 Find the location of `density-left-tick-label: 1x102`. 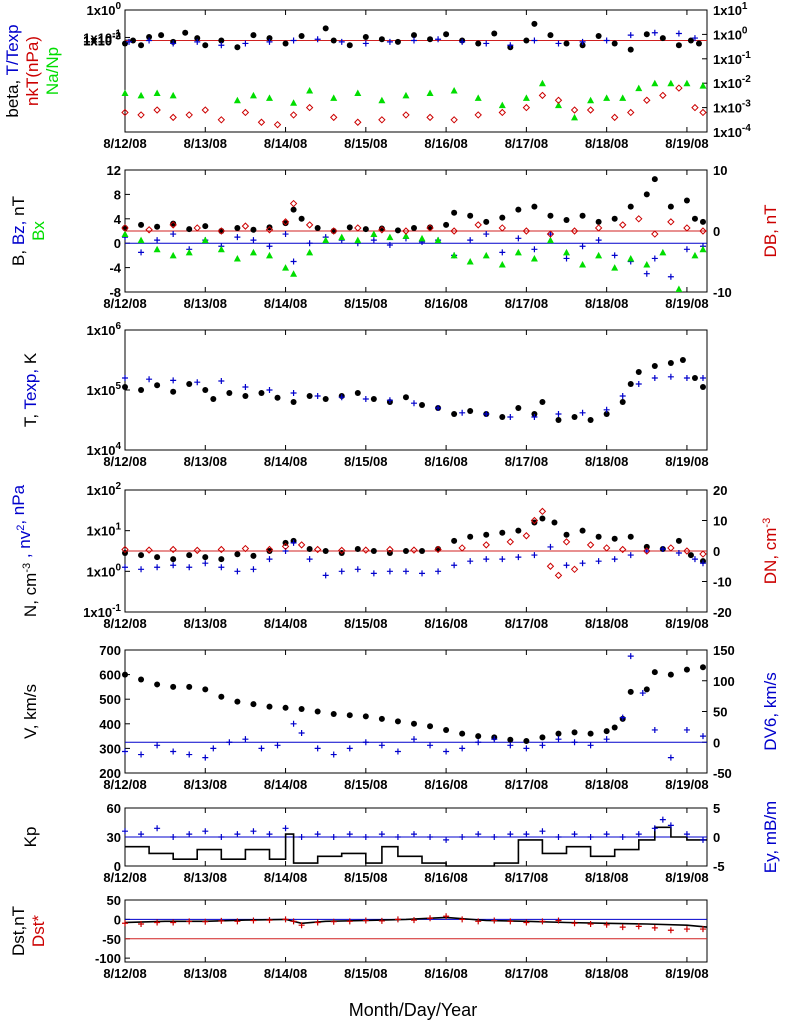

density-left-tick-label: 1x102 is located at coordinates (104, 489).